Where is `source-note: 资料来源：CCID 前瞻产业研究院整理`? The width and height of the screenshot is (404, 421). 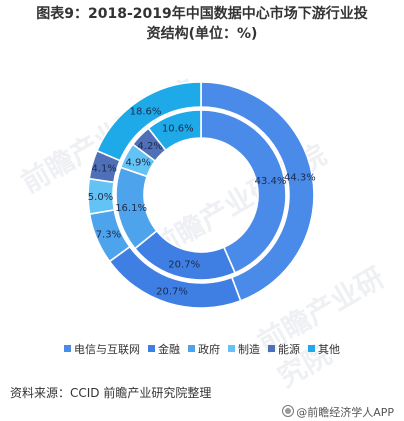
source-note: 资料来源：CCID 前瞻产业研究院整理 is located at coordinates (111, 393).